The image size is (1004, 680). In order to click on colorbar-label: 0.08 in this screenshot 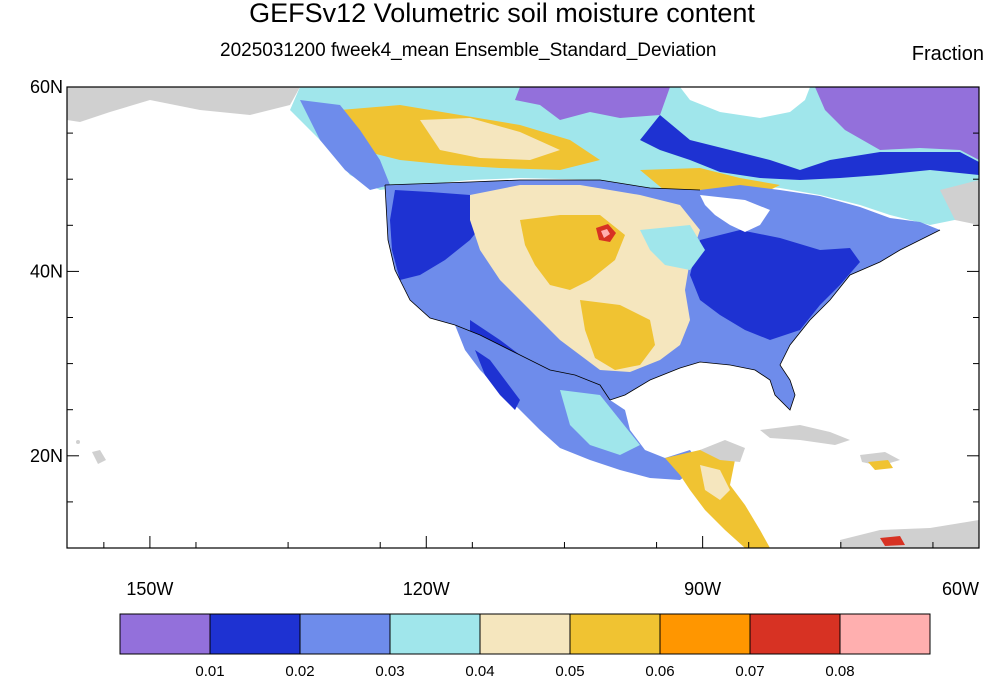, I will do `click(839, 671)`.